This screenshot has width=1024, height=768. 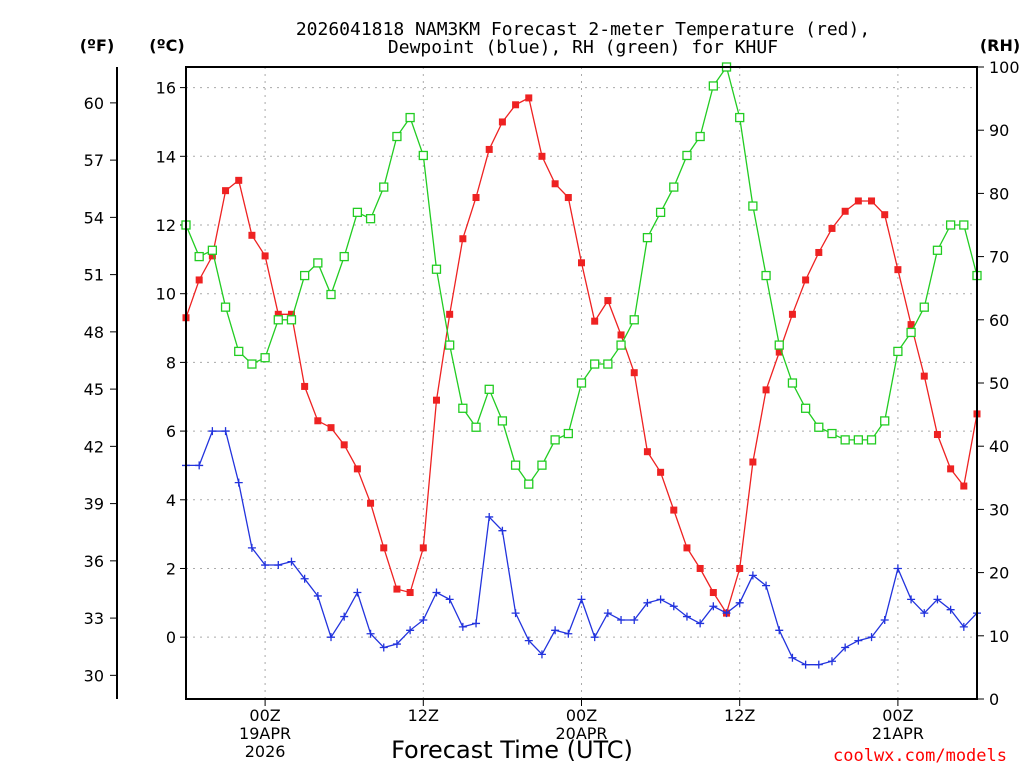 What do you see at coordinates (94, 103) in the screenshot?
I see `fahrenheit-tick-label: 60` at bounding box center [94, 103].